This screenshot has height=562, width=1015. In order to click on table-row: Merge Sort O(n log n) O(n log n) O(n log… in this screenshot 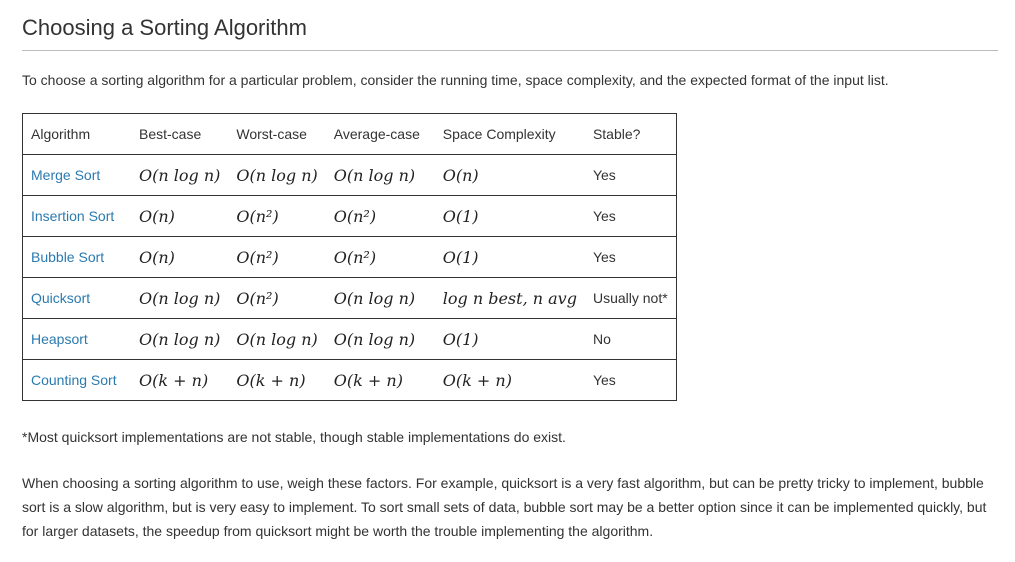, I will do `click(349, 175)`.